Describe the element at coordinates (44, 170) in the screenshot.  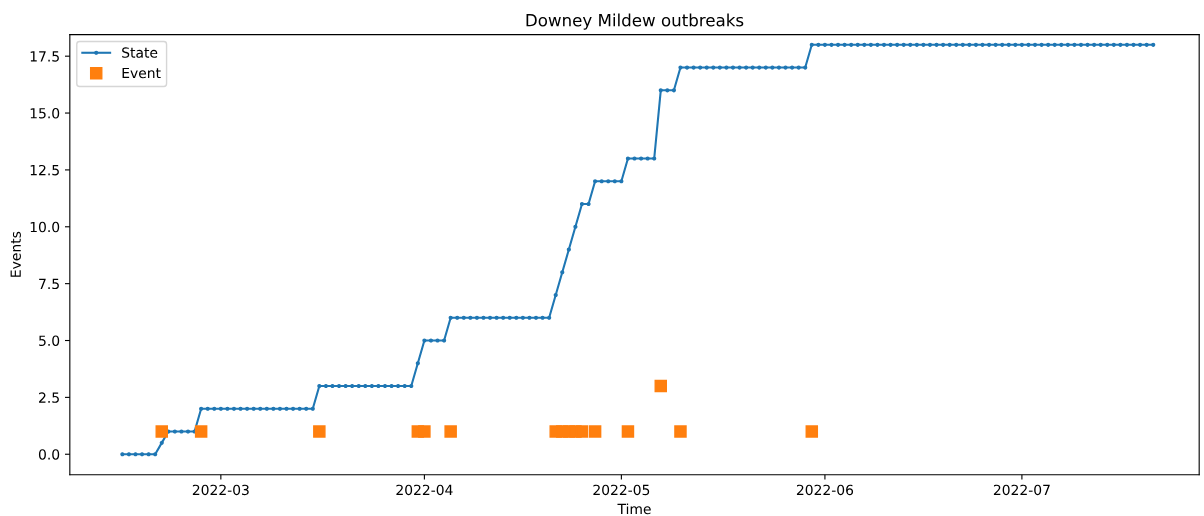
I see `y-tick-label: 12.5` at that location.